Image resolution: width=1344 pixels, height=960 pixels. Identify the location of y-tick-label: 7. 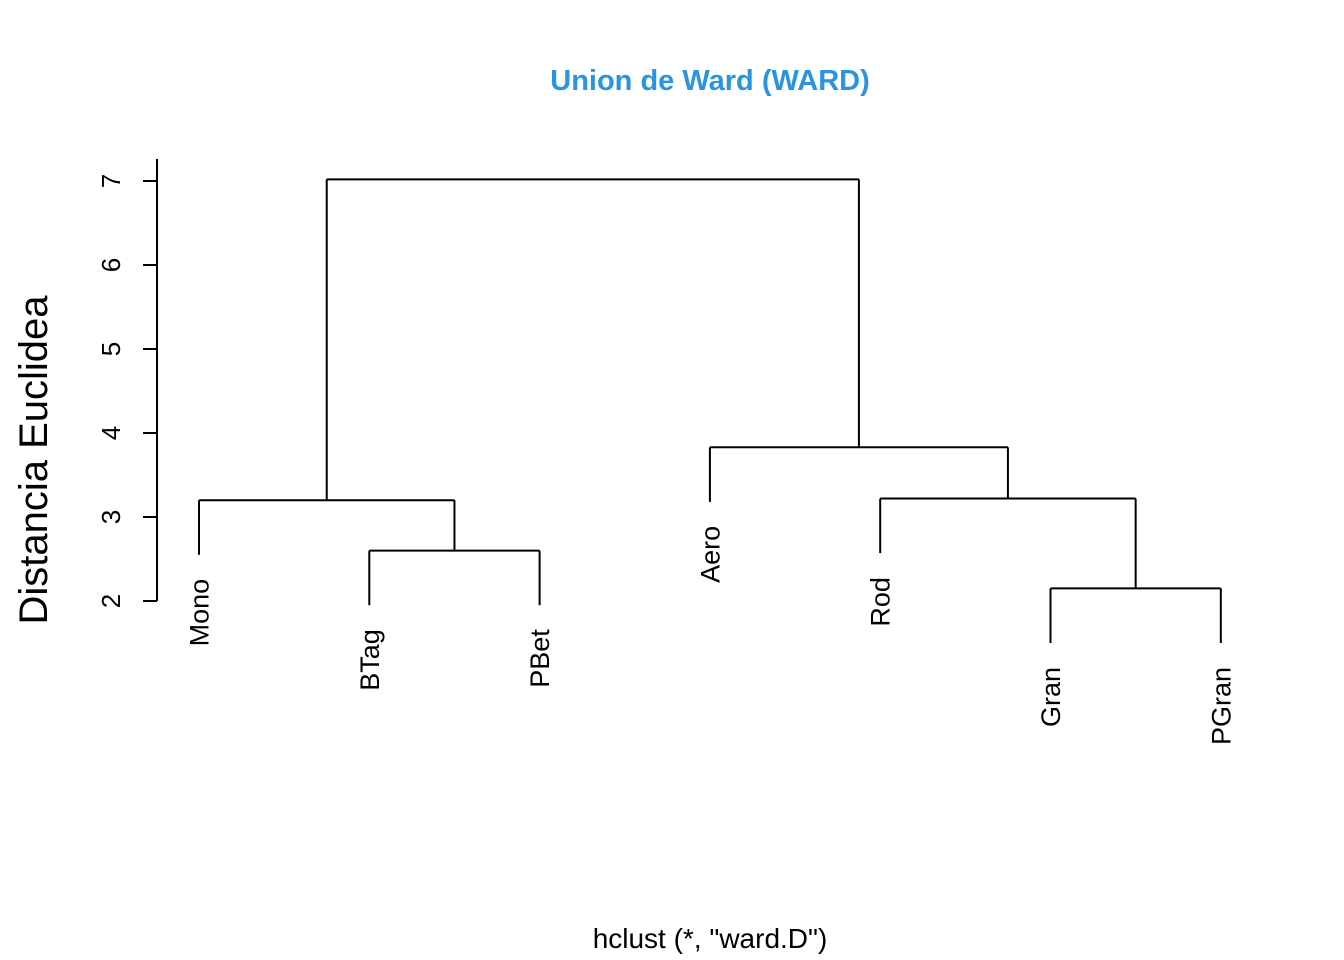
(111, 181).